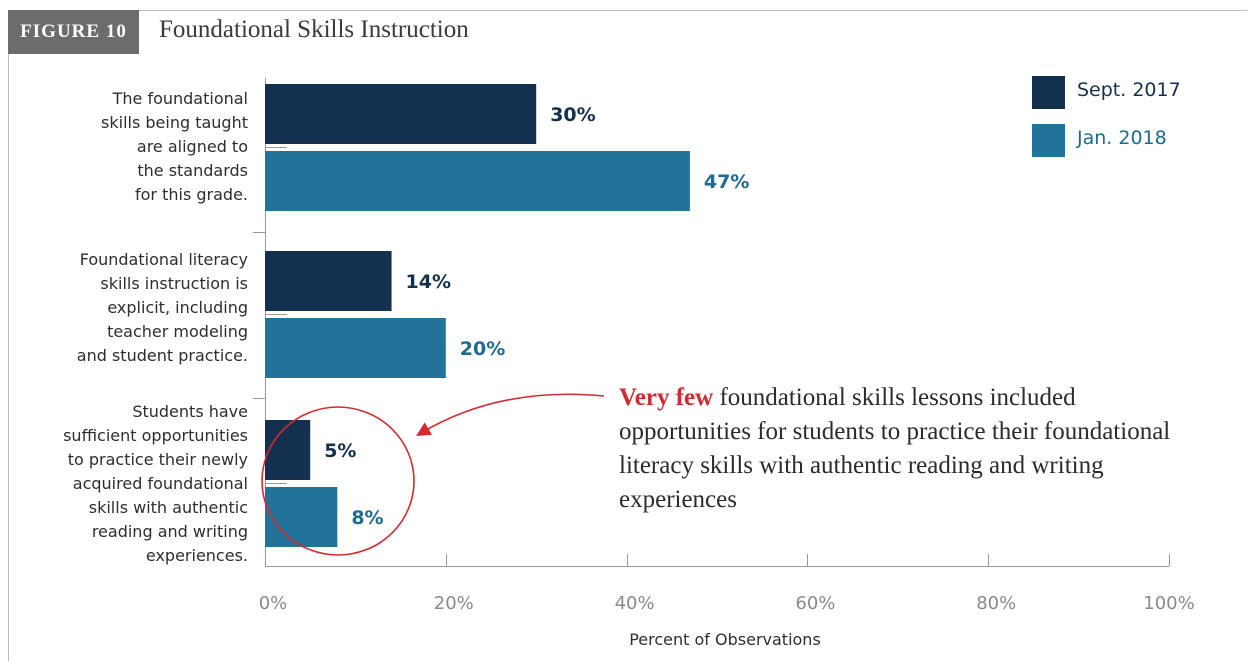 The image size is (1249, 661). What do you see at coordinates (190, 411) in the screenshot?
I see `category-label-line: Students have` at bounding box center [190, 411].